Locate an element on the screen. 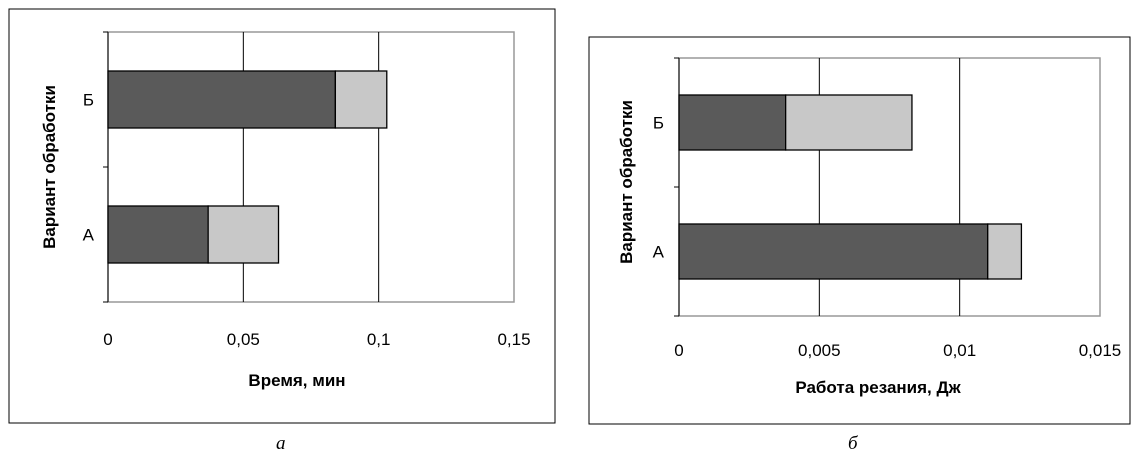 Image resolution: width=1140 pixels, height=459 pixels. chart-a-caption: а is located at coordinates (281, 443).